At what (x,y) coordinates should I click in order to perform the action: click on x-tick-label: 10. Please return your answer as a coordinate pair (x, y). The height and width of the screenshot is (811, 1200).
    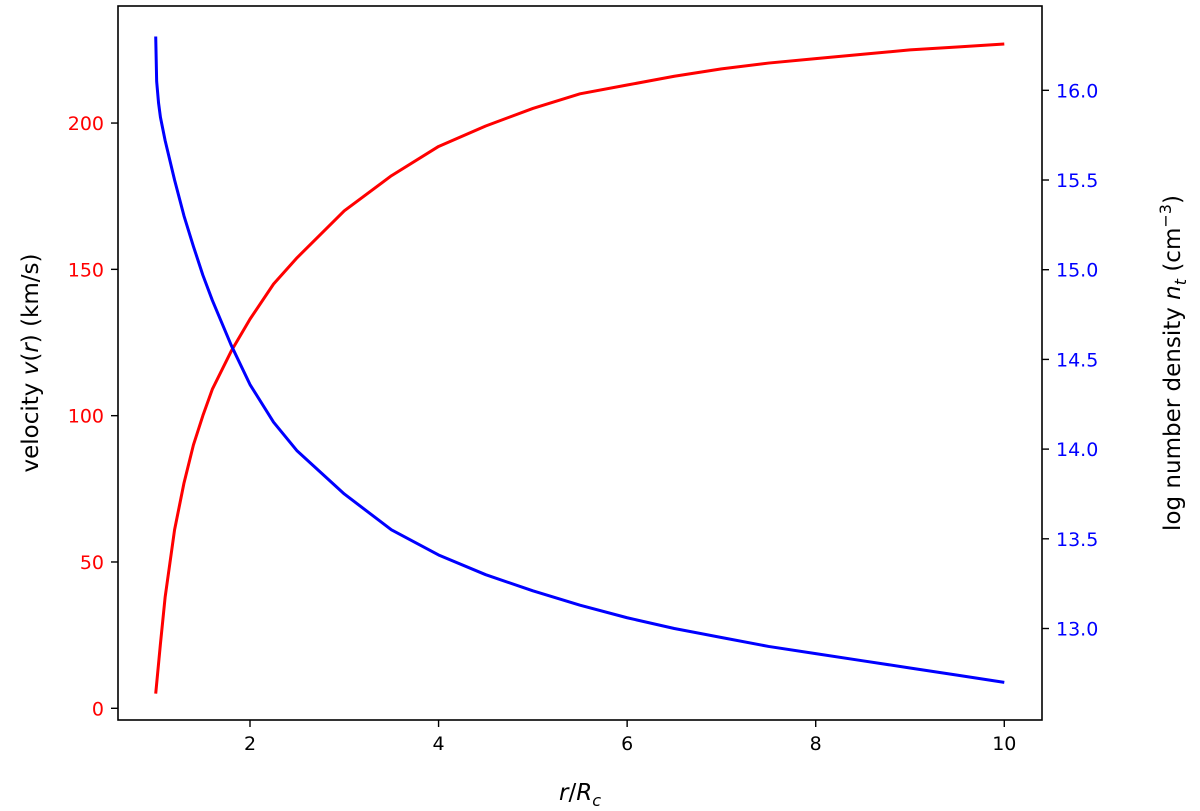
    Looking at the image, I should click on (1004, 744).